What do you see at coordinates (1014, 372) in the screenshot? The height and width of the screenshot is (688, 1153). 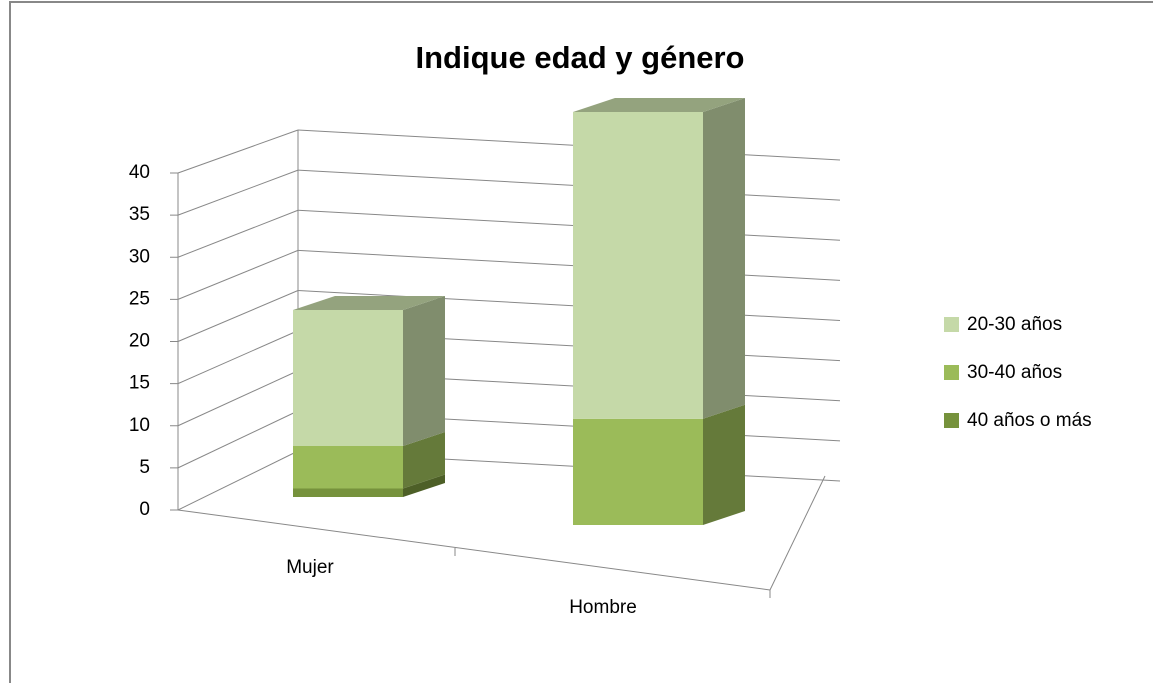 I see `legend-label: 30-40 años` at bounding box center [1014, 372].